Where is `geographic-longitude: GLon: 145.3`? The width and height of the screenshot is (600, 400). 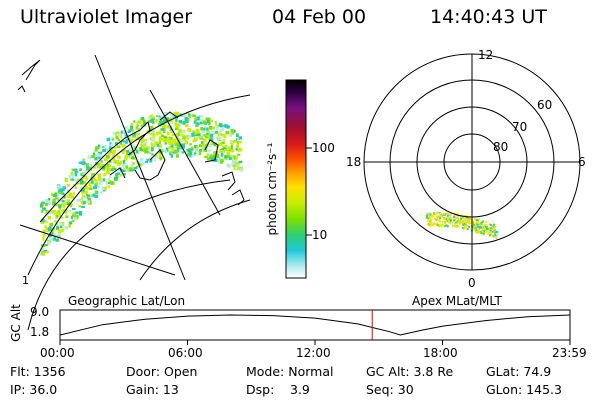
geographic-longitude: GLon: 145.3 is located at coordinates (524, 389).